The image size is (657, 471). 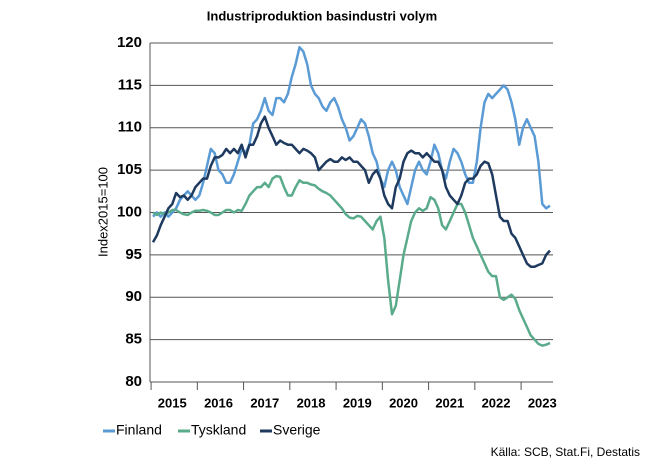 I want to click on x-tick-label: 2015, so click(x=172, y=402).